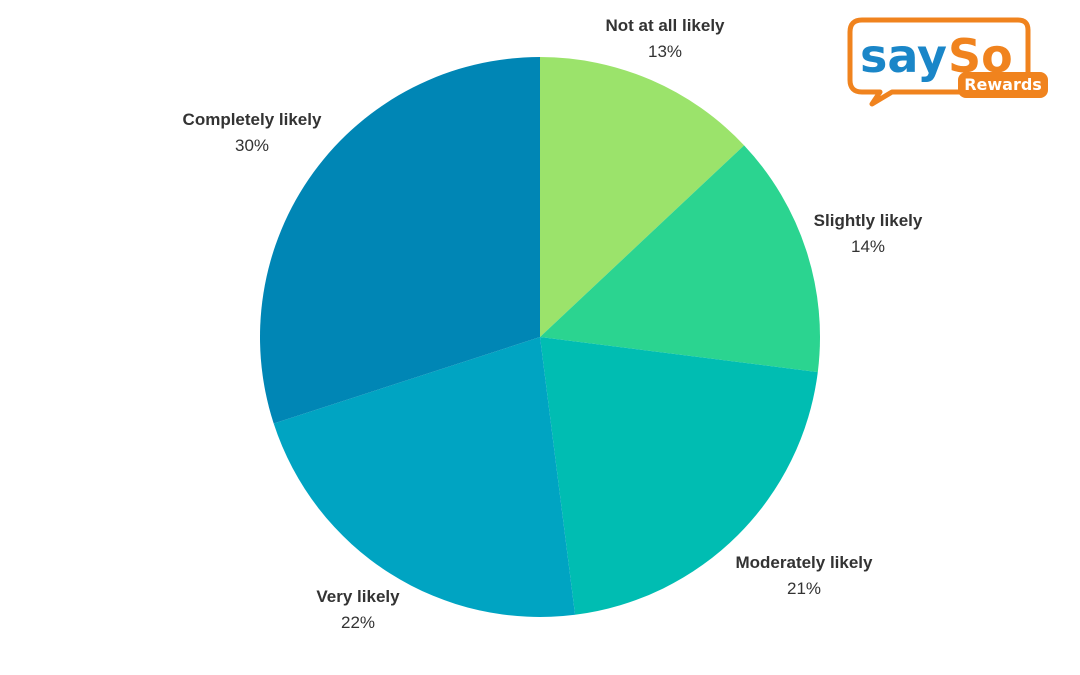 This screenshot has height=675, width=1080. I want to click on slice-label-value: 14%, so click(868, 246).